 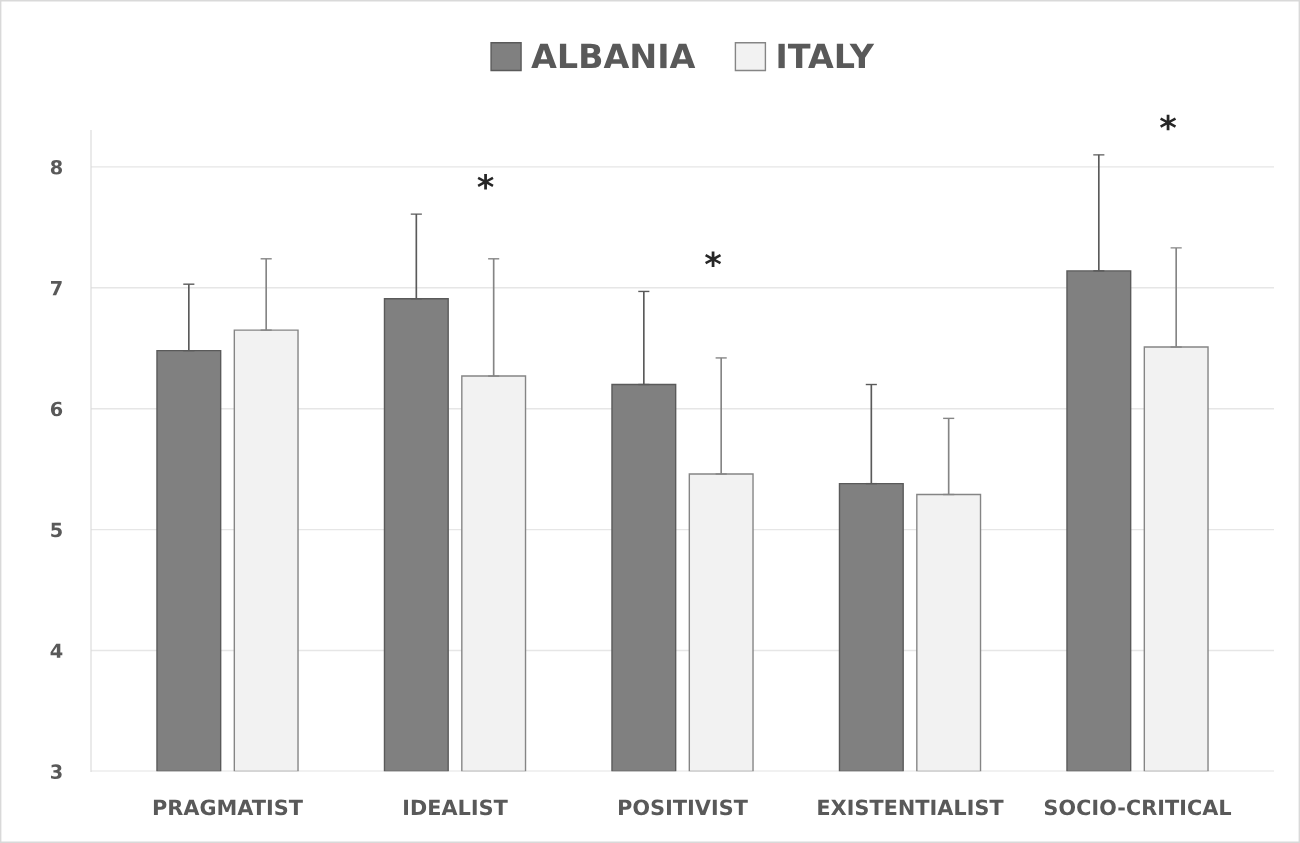 What do you see at coordinates (911, 807) in the screenshot?
I see `x-tick-label: EXISTENTIALIST` at bounding box center [911, 807].